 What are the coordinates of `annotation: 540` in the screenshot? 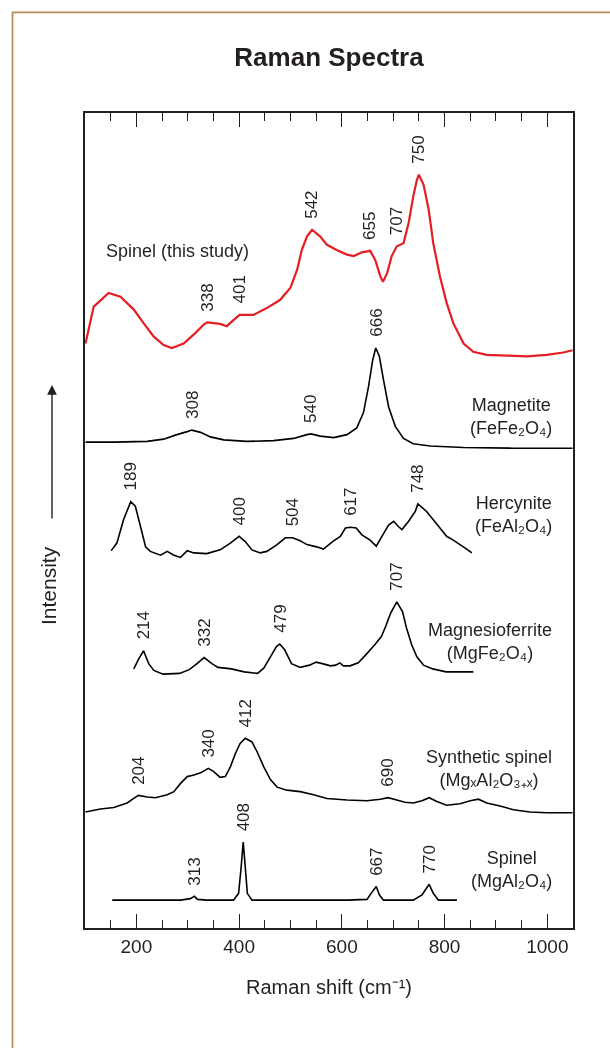 It's located at (311, 408).